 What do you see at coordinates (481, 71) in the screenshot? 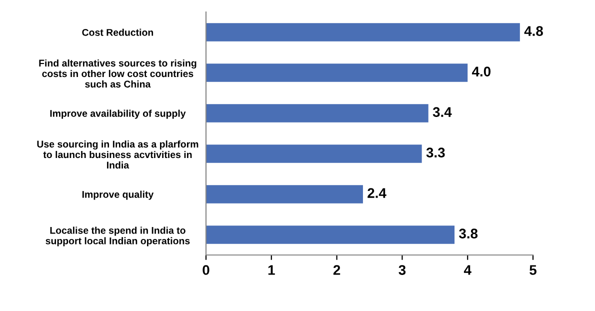
I see `data-label: 4.0` at bounding box center [481, 71].